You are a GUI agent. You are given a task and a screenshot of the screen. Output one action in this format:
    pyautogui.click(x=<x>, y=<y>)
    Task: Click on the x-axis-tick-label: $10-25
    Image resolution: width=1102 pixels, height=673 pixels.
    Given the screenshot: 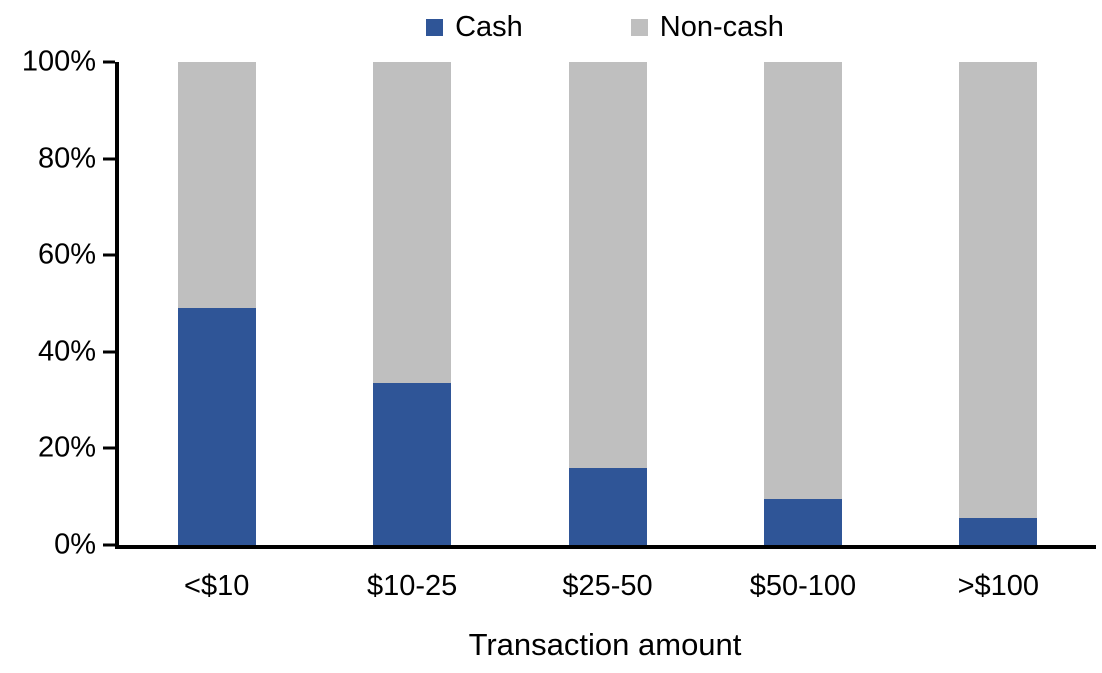 What is the action you would take?
    pyautogui.click(x=412, y=586)
    